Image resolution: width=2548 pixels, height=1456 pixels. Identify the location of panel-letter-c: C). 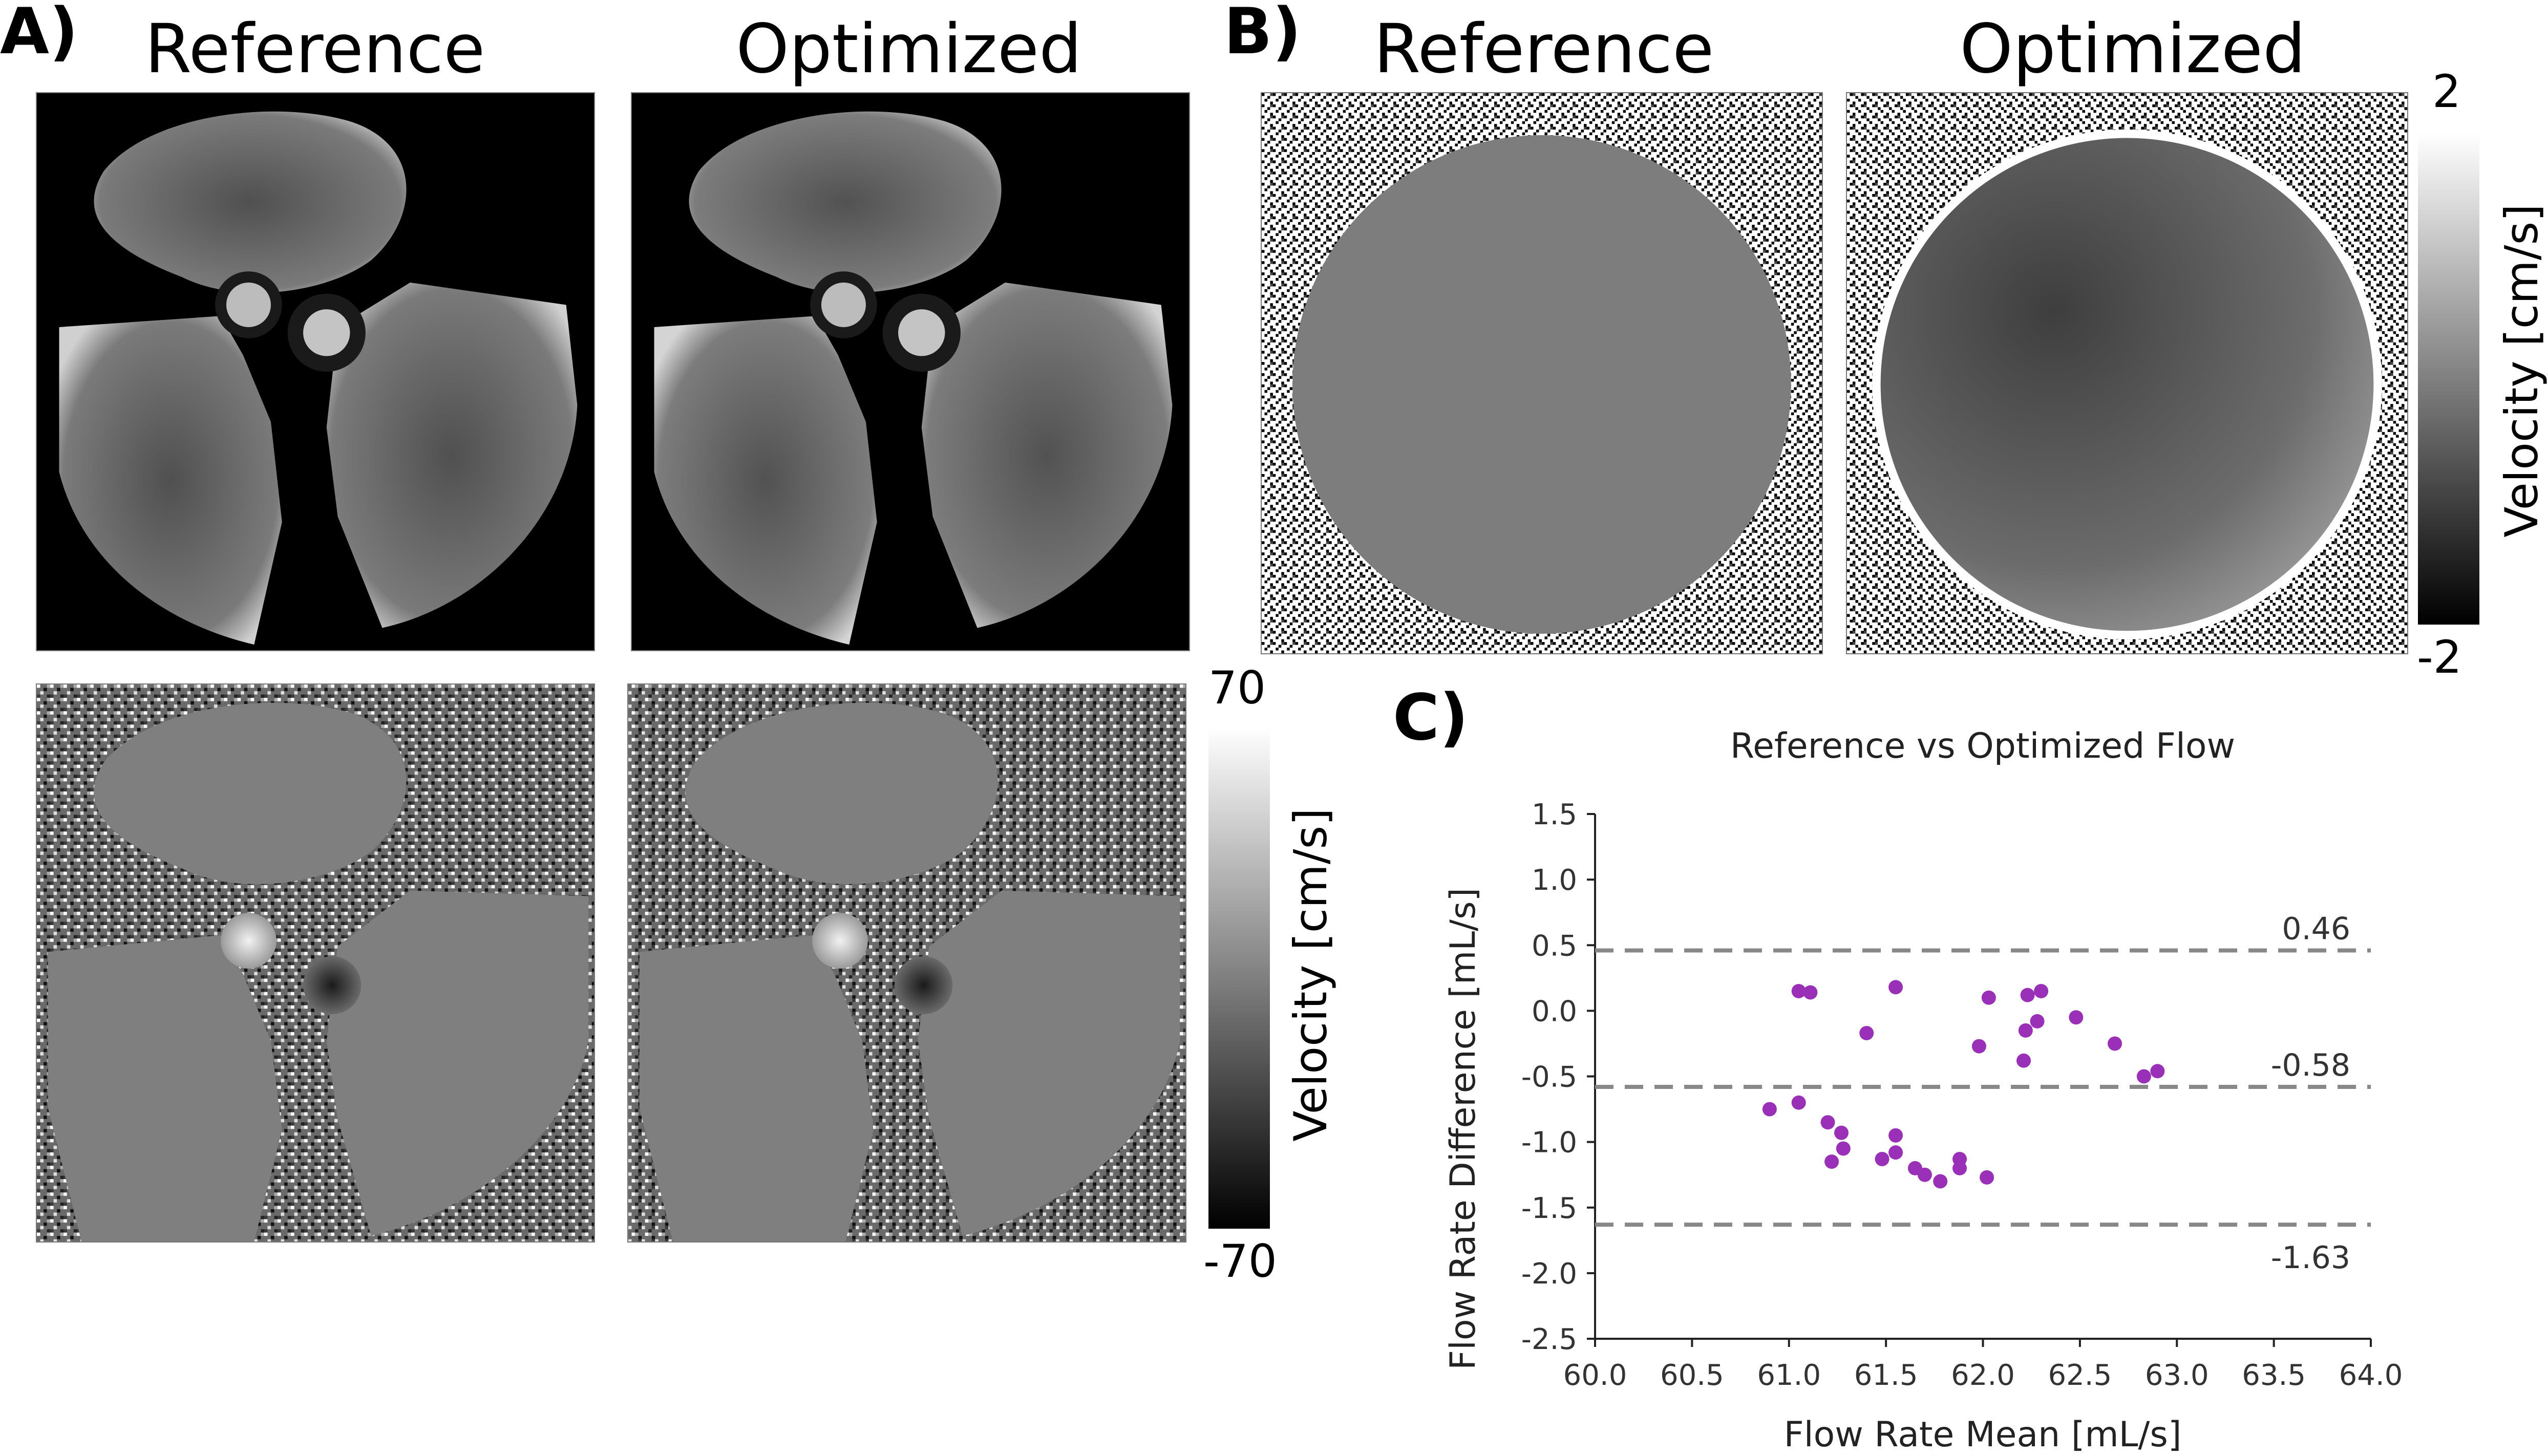
(1431, 718).